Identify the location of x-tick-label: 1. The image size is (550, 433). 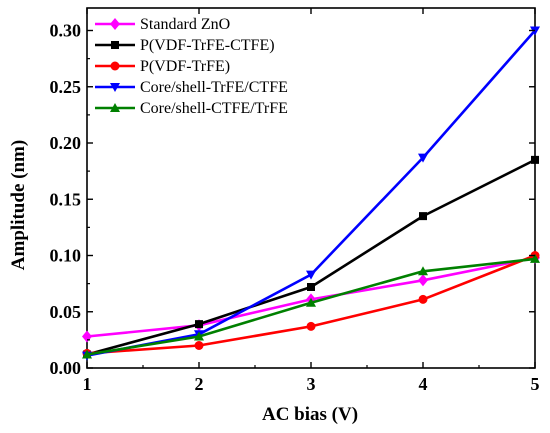
(87, 384).